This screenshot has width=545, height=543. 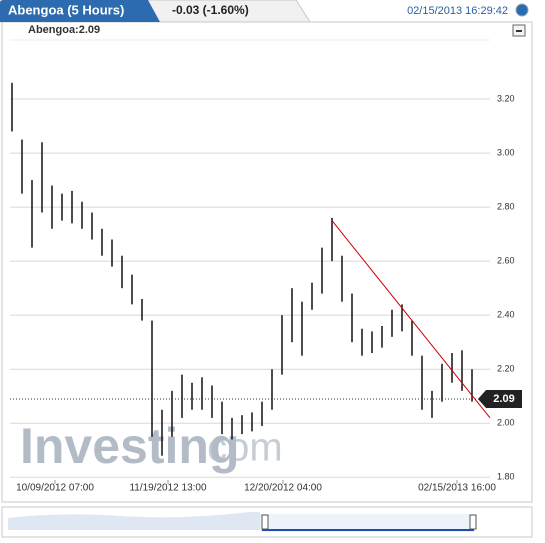 What do you see at coordinates (503, 399) in the screenshot?
I see `last-value-label: 2.09` at bounding box center [503, 399].